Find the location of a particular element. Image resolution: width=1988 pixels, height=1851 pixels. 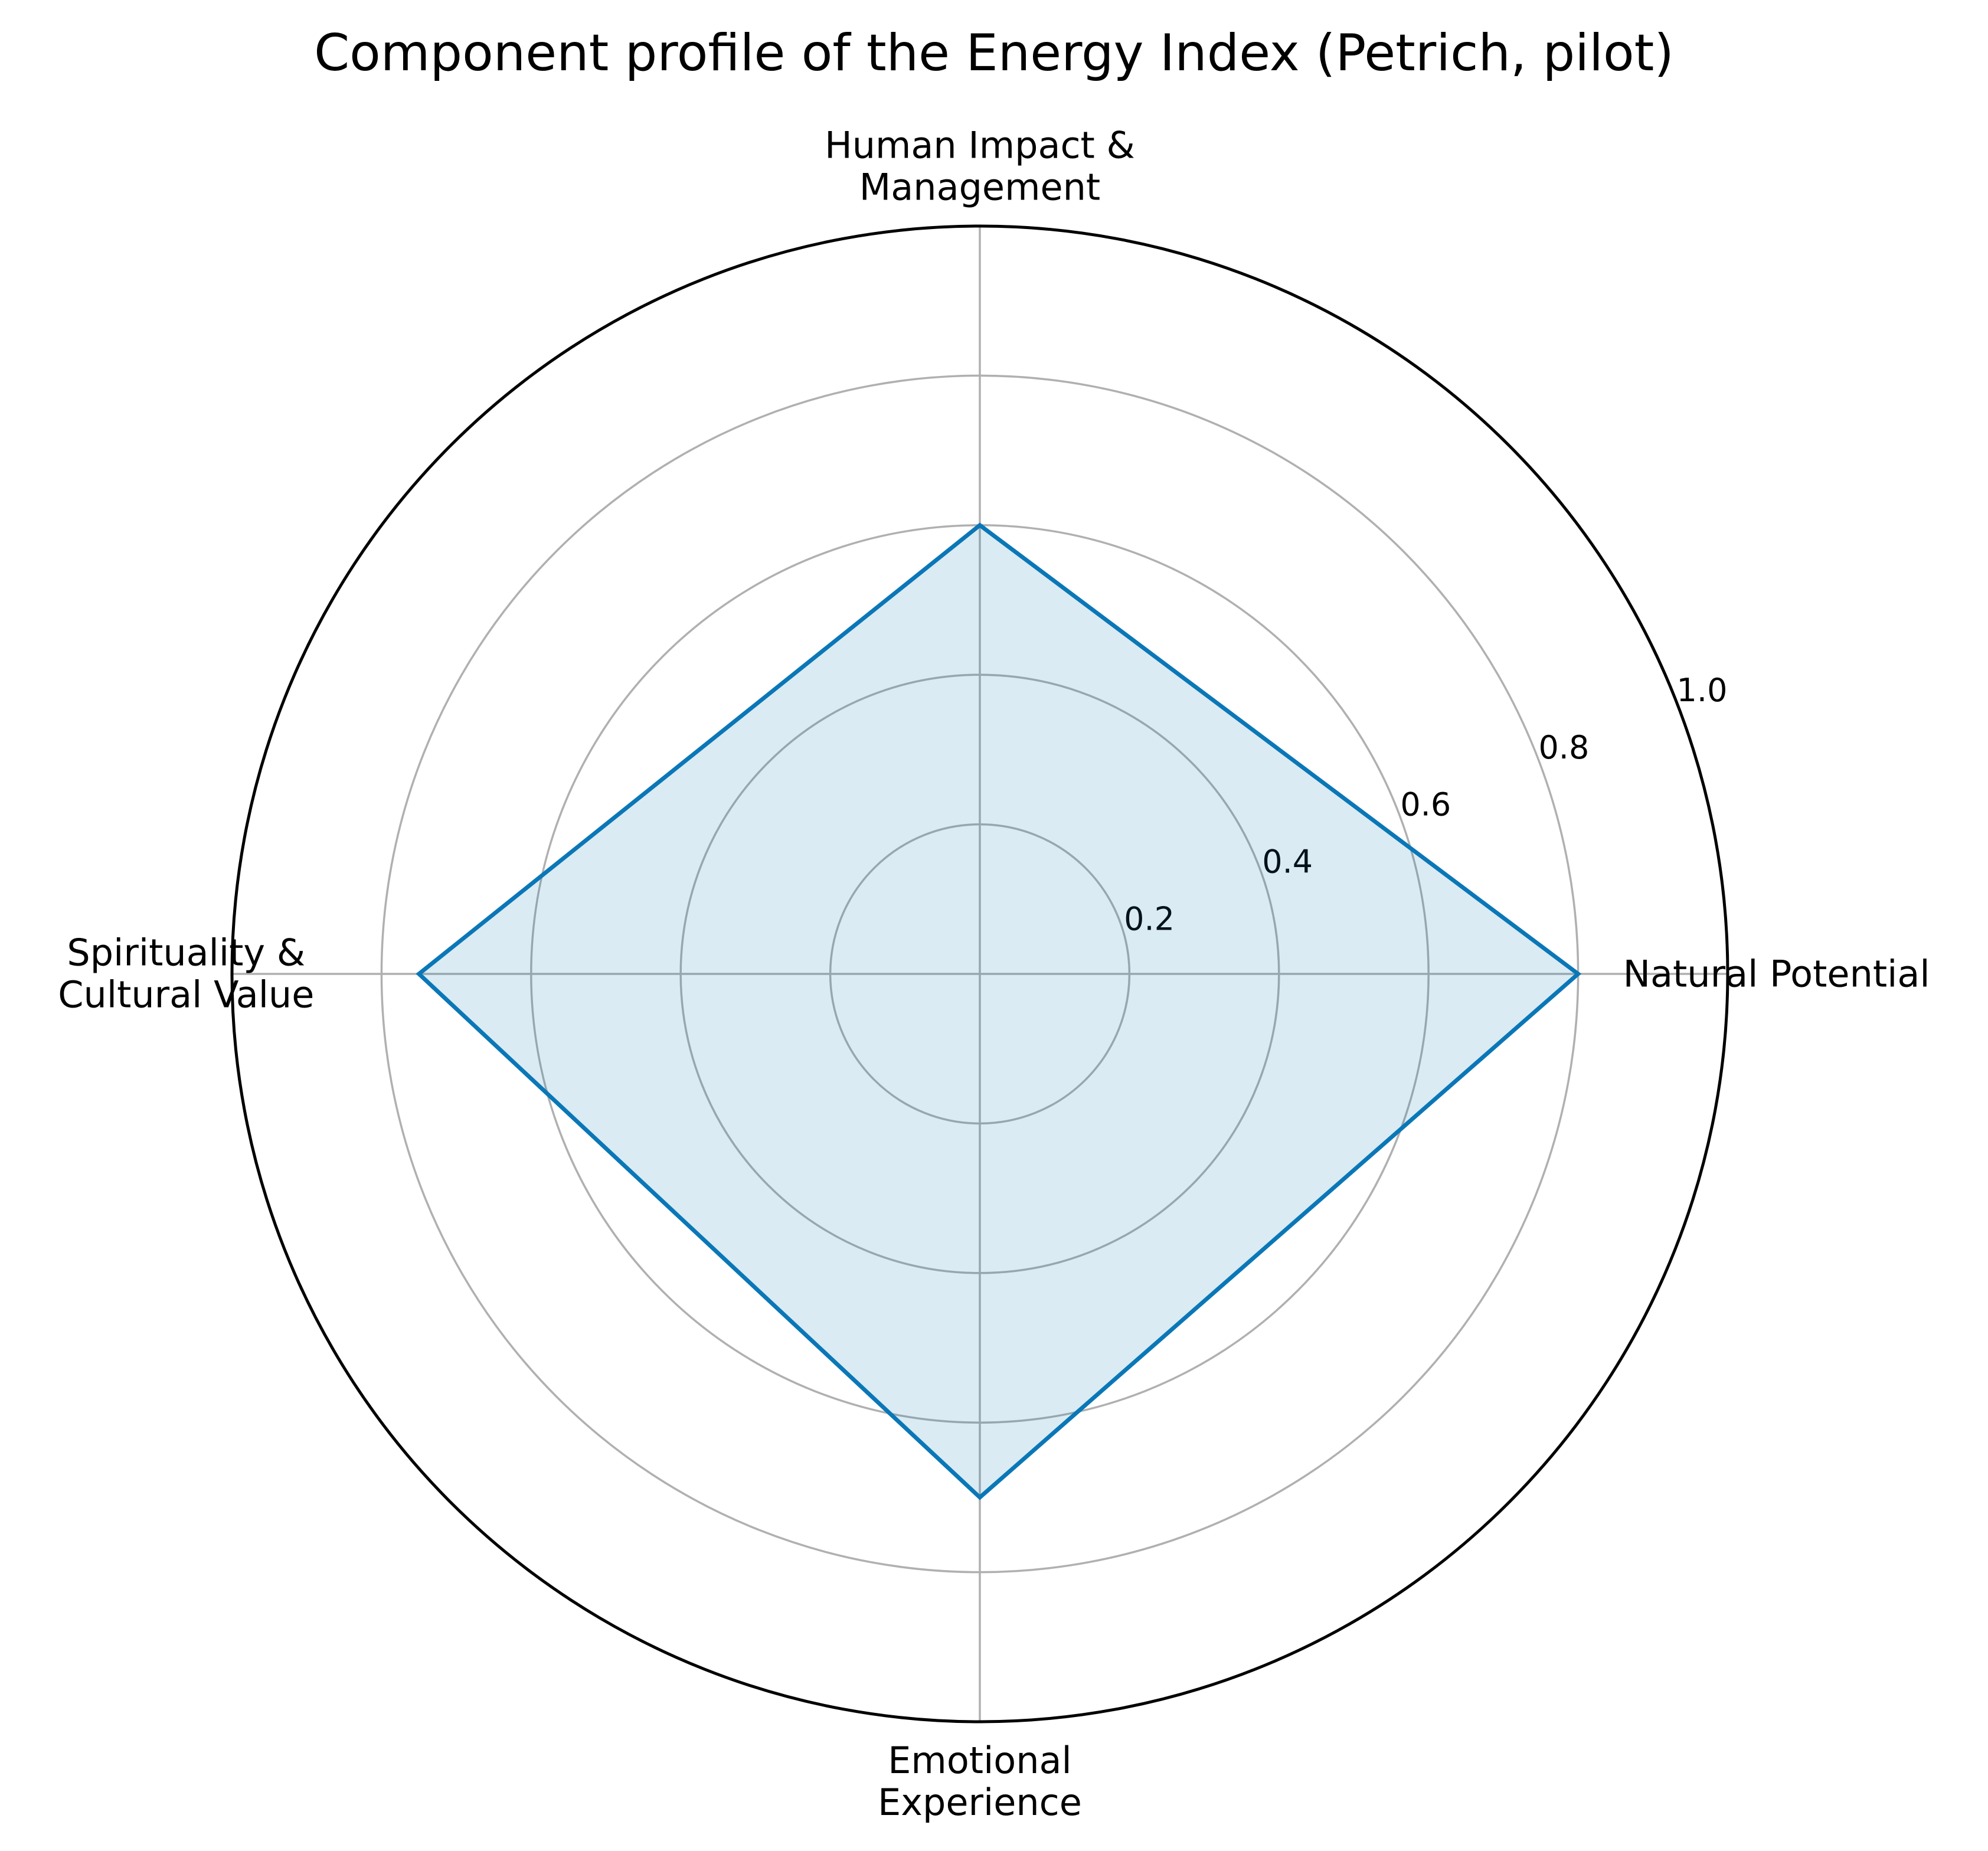

grid-ring is located at coordinates (979, 973).